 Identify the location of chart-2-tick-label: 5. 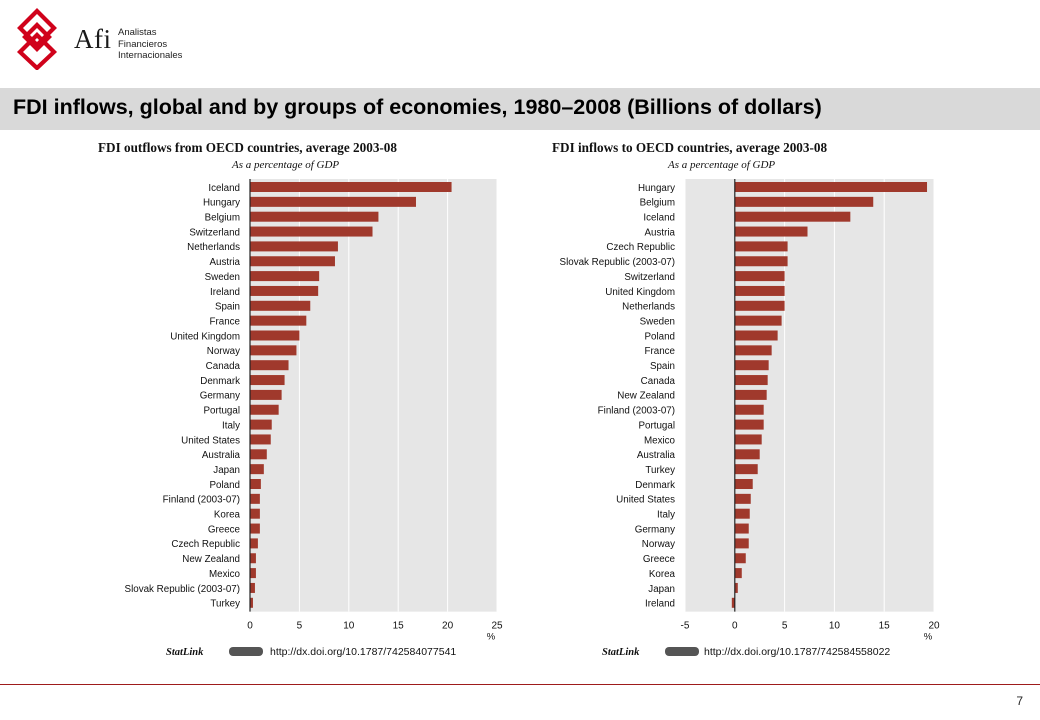
(785, 626).